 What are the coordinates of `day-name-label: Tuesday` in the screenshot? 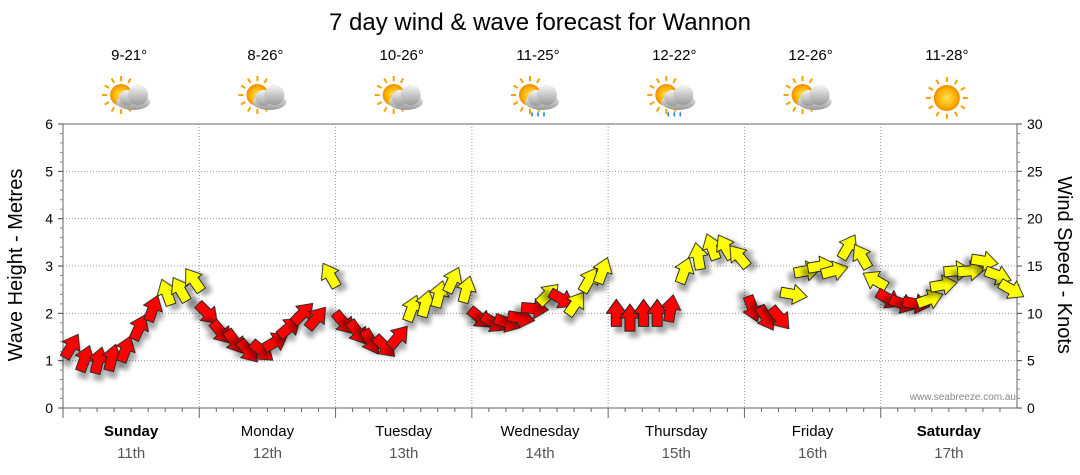 It's located at (403, 431).